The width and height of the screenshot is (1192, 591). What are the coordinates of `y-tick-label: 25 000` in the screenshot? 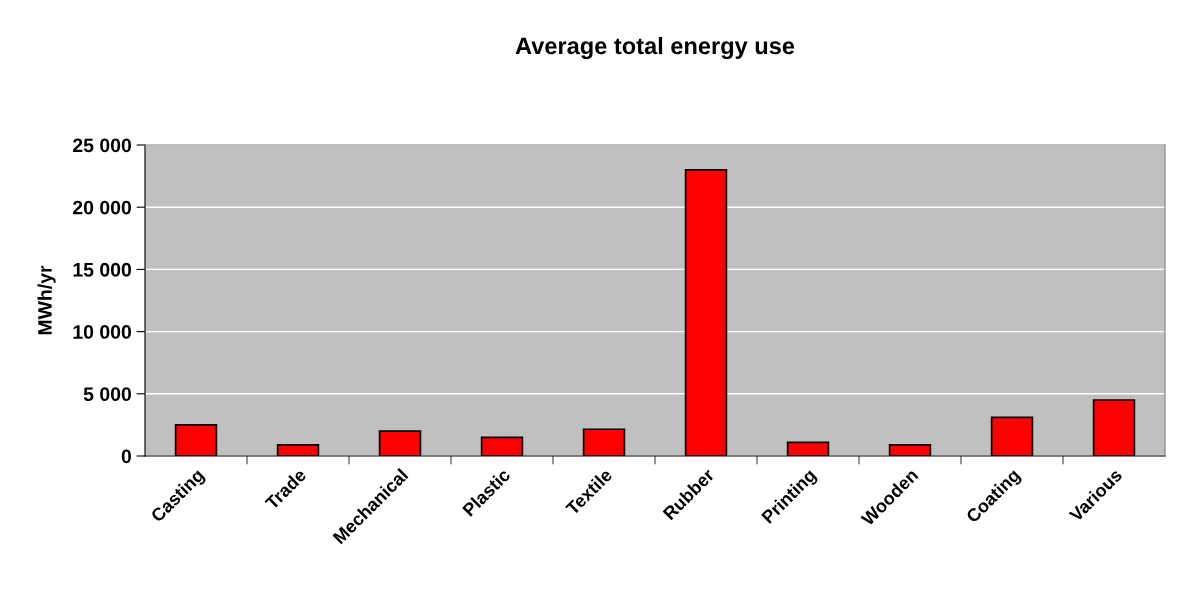 It's located at (102, 145).